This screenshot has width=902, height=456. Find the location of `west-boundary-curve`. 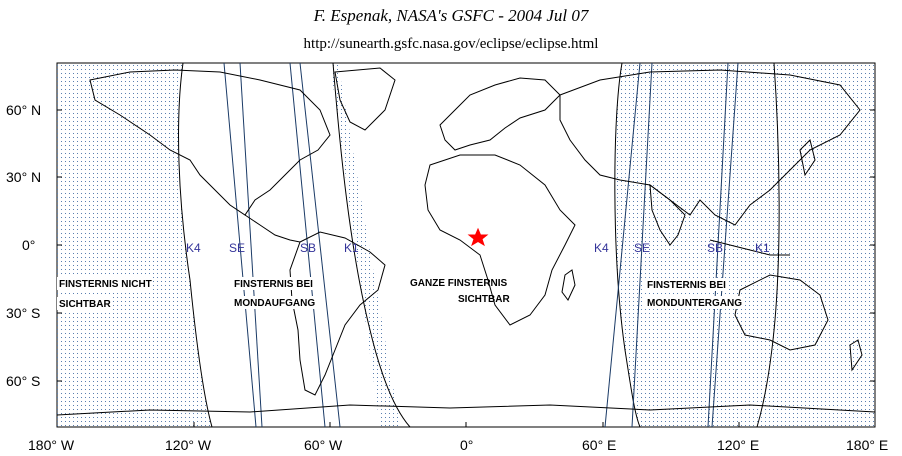

west-boundary-curve is located at coordinates (195, 245).